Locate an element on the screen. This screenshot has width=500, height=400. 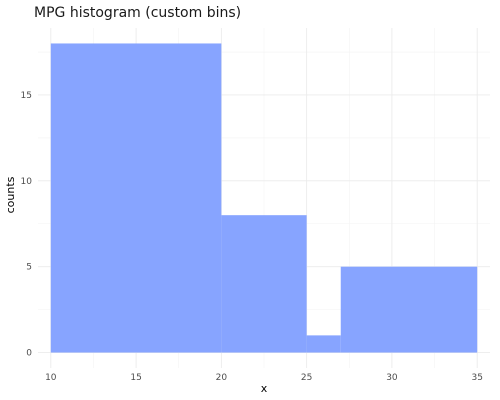
x-tick-label: 35 is located at coordinates (476, 378).